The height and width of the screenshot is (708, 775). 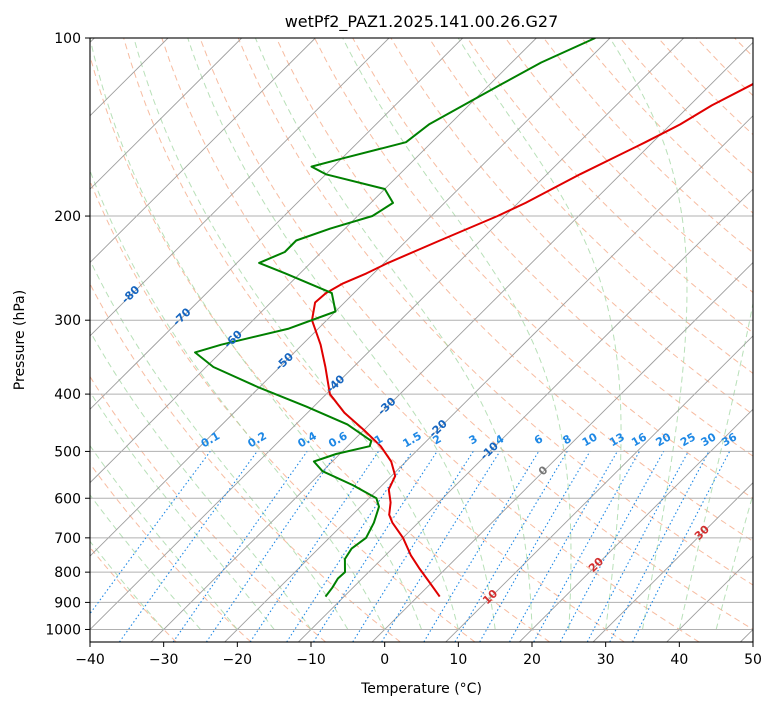 What do you see at coordinates (67, 573) in the screenshot?
I see `y-tick-label: 800` at bounding box center [67, 573].